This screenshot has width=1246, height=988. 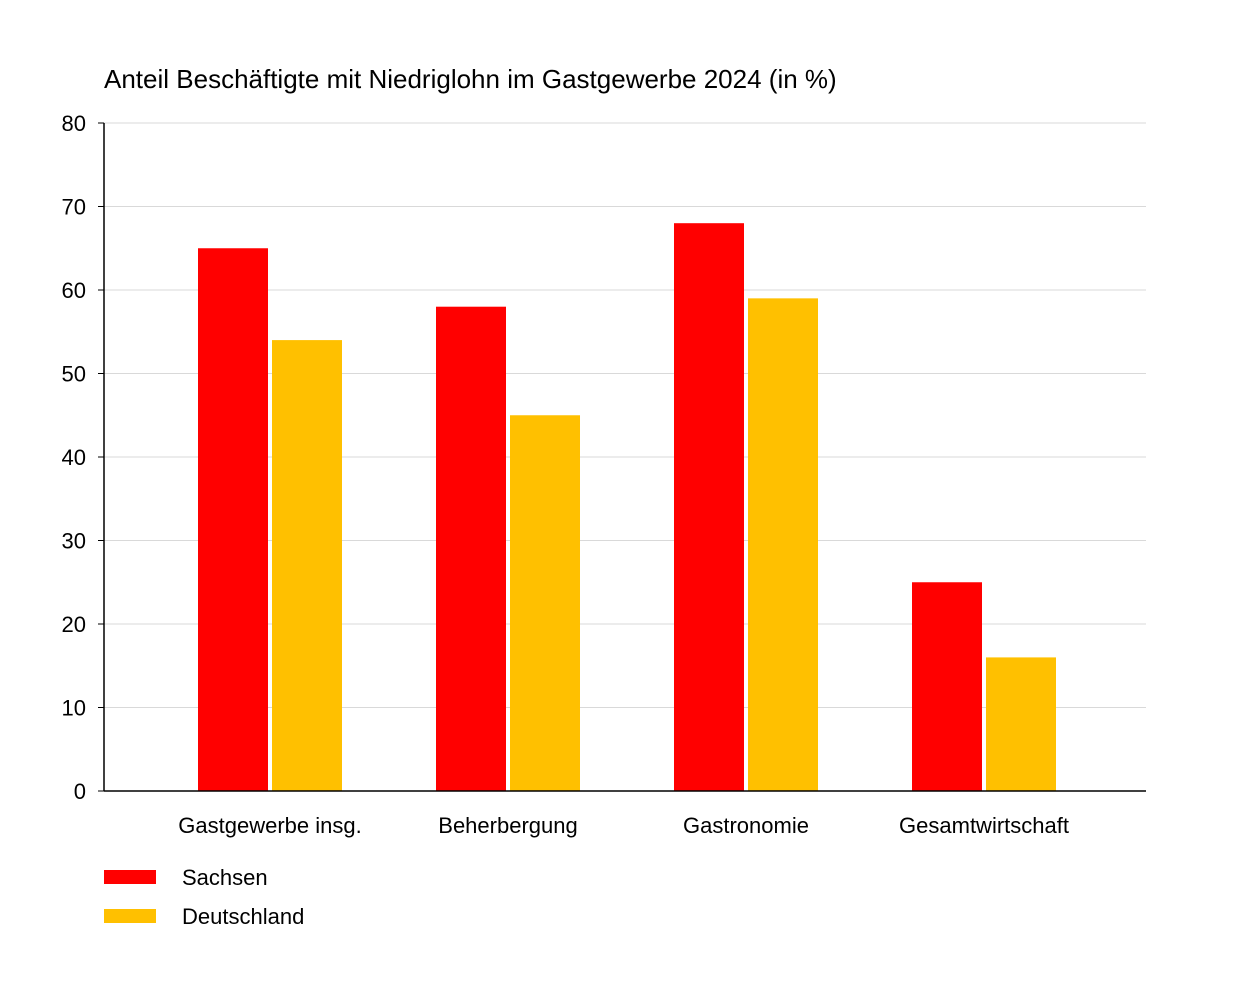 I want to click on legend-label: Sachsen, so click(x=225, y=877).